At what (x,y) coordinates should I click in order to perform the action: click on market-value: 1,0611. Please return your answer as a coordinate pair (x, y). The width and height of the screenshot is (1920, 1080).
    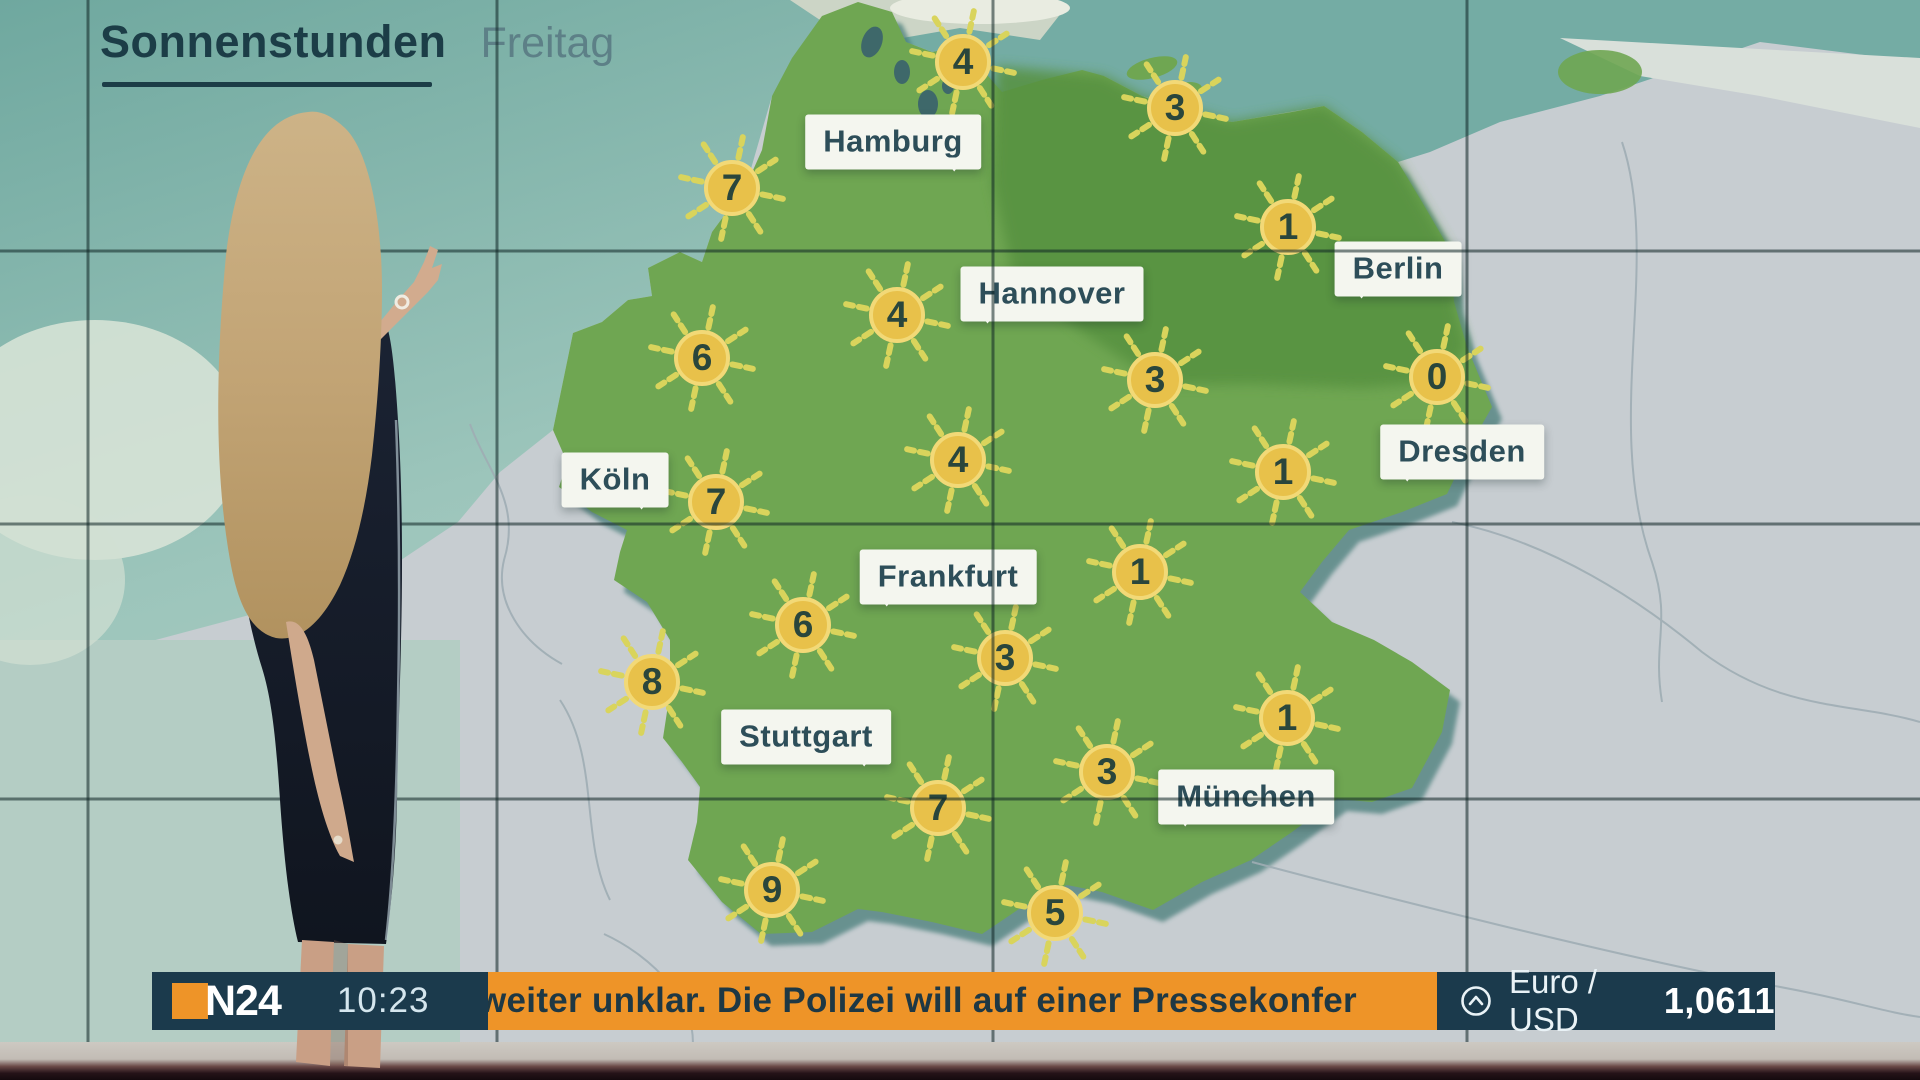
    Looking at the image, I should click on (1719, 1000).